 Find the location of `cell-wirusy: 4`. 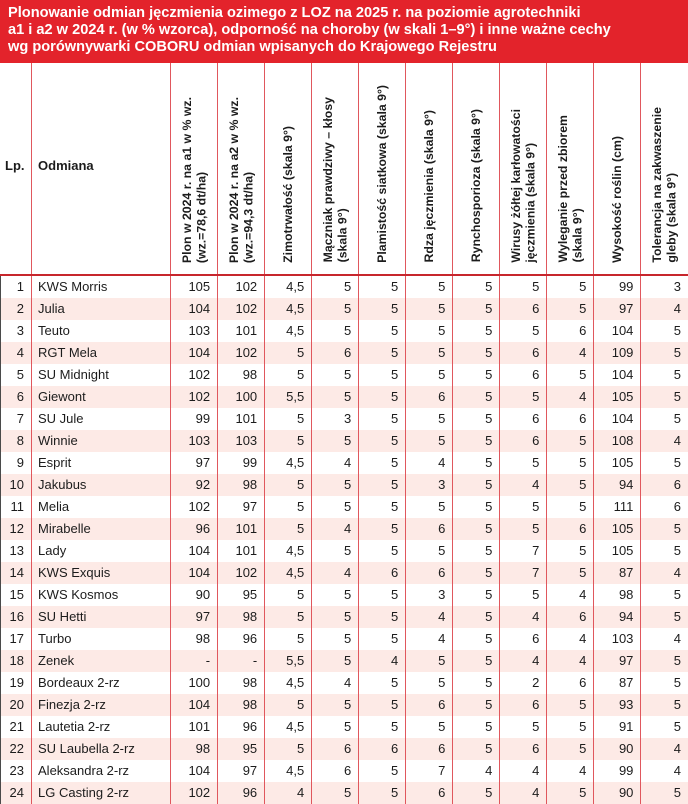

cell-wirusy: 4 is located at coordinates (523, 661).